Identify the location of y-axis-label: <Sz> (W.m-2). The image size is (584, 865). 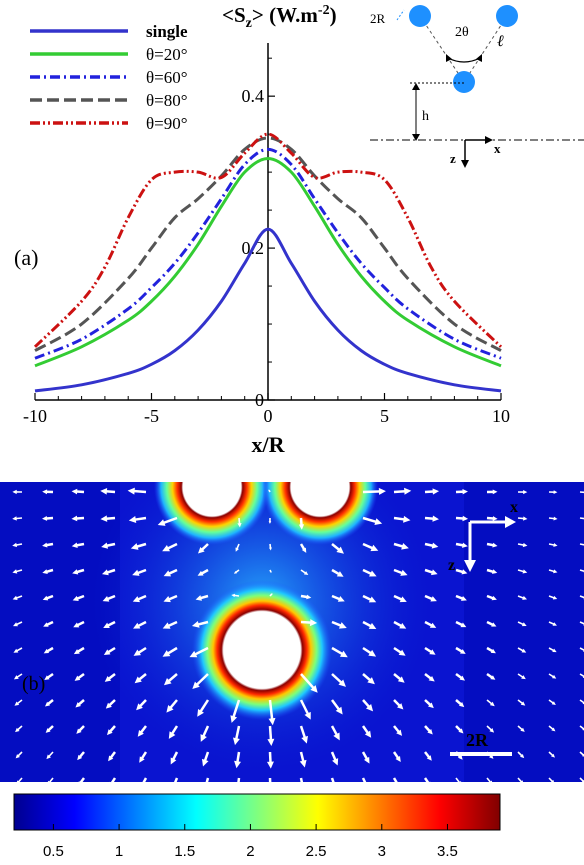
(279, 17).